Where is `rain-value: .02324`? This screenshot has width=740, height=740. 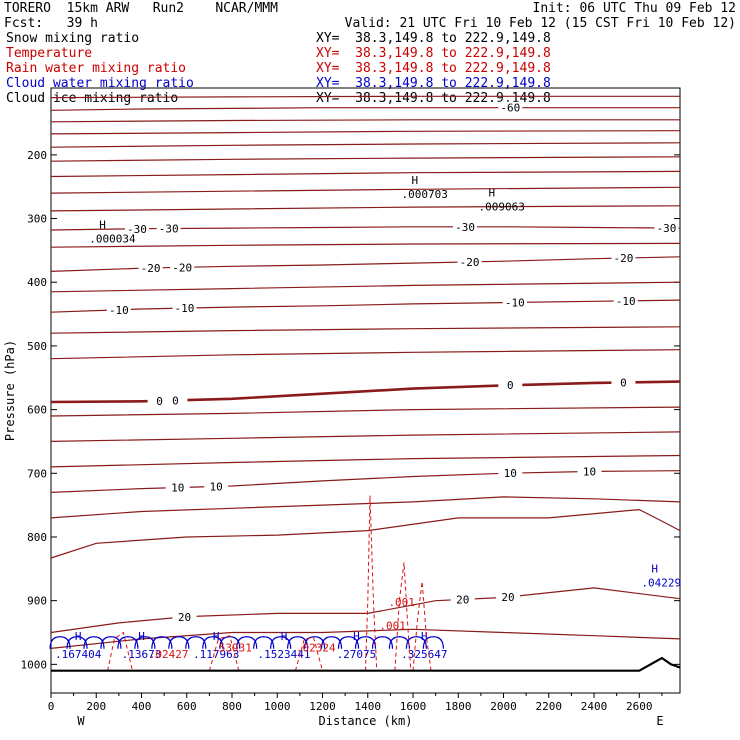
rain-value: .02324 is located at coordinates (316, 648).